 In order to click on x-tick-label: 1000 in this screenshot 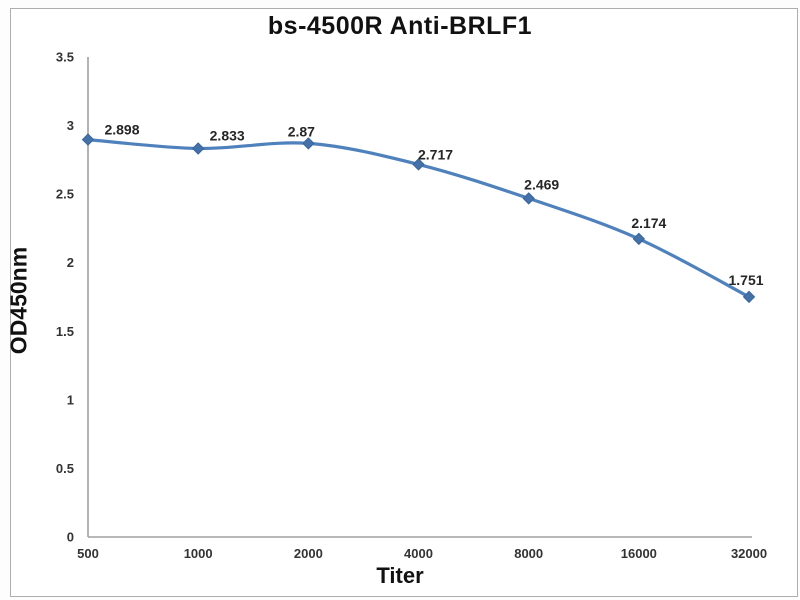, I will do `click(198, 553)`.